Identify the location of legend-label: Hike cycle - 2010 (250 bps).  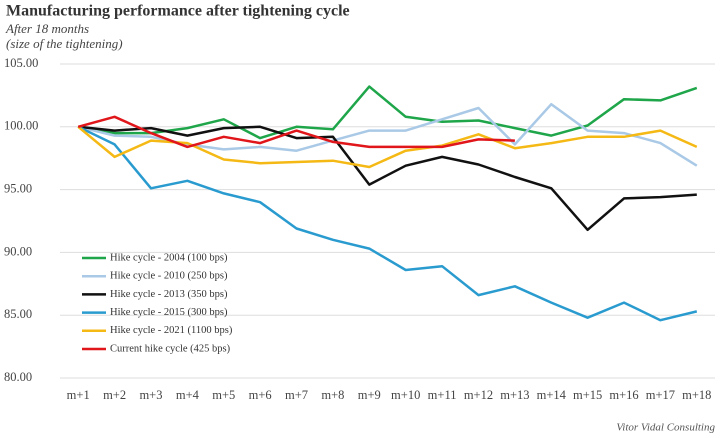
(169, 276).